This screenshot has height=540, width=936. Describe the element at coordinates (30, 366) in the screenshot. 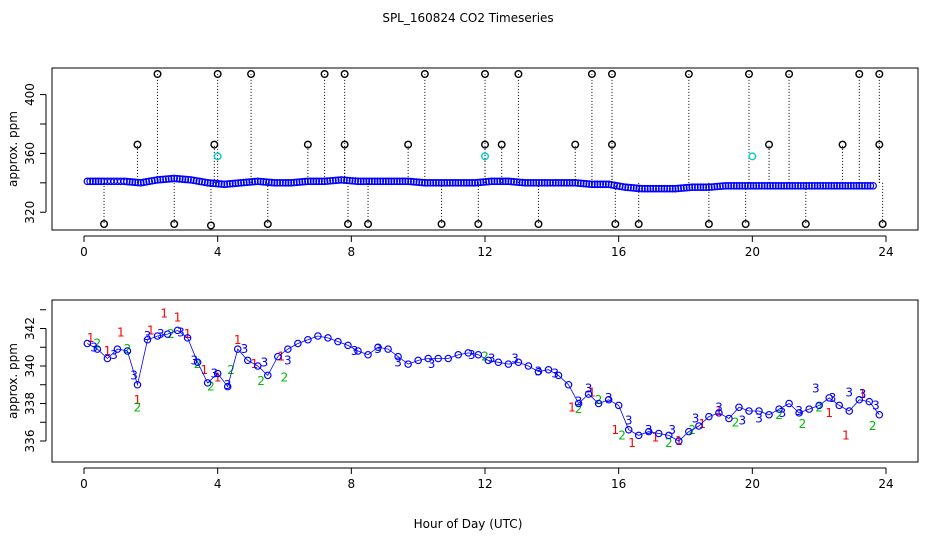

I see `bottom-y-tick-label: 340` at that location.